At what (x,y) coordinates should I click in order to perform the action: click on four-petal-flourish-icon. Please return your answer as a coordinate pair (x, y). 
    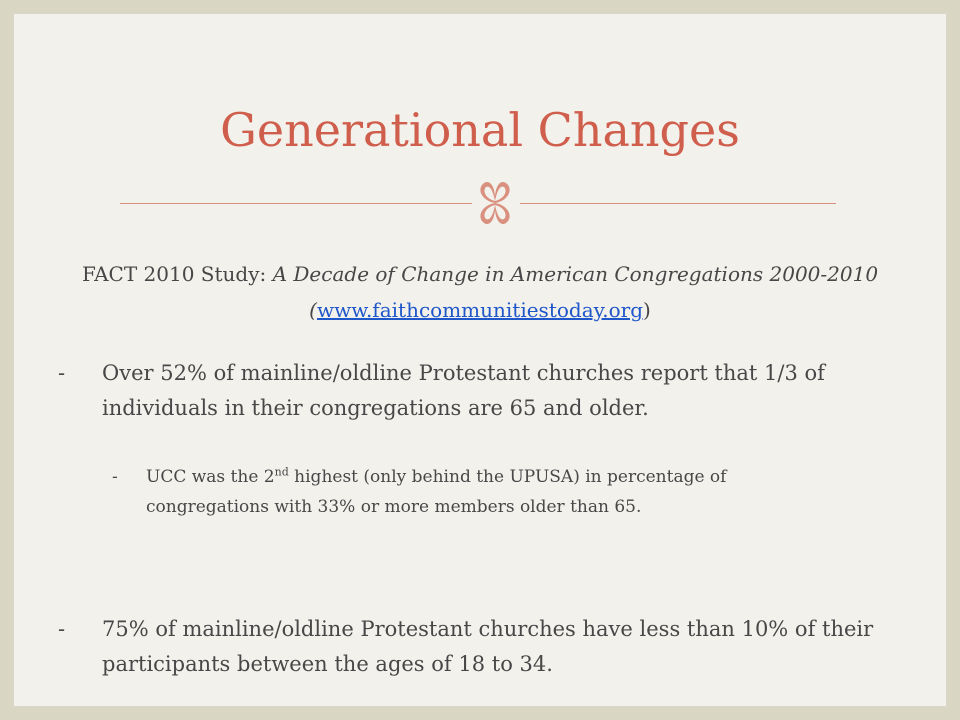
    Looking at the image, I should click on (495, 203).